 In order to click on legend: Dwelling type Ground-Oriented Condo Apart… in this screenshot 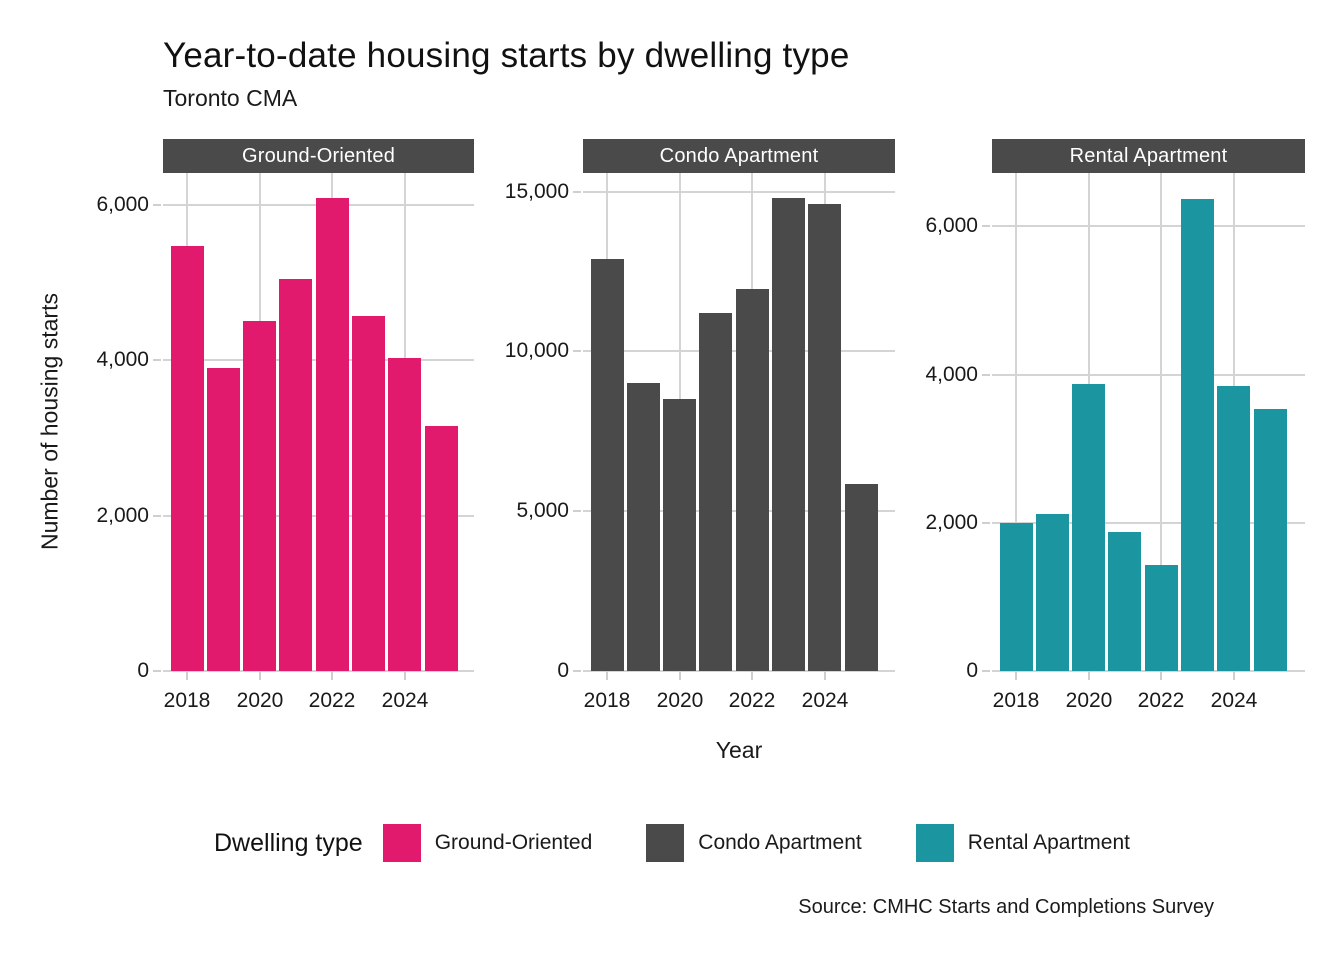, I will do `click(672, 843)`.